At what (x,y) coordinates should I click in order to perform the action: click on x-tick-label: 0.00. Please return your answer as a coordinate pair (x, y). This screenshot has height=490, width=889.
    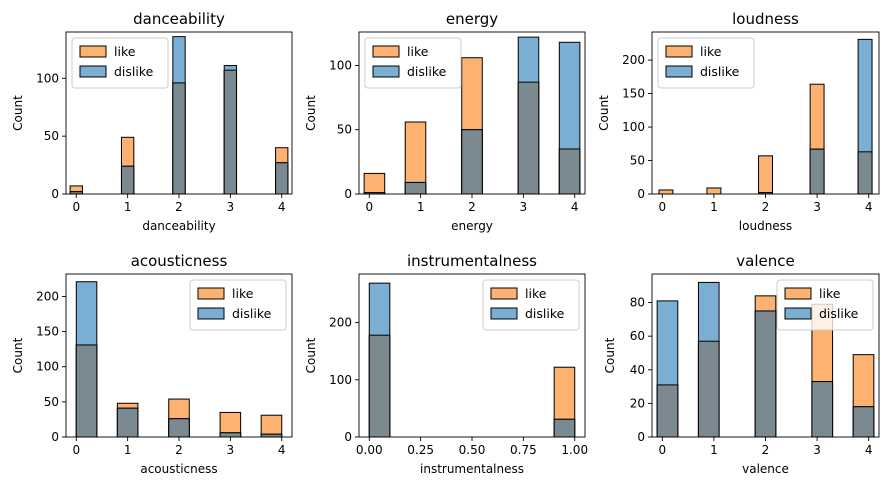
    Looking at the image, I should click on (369, 450).